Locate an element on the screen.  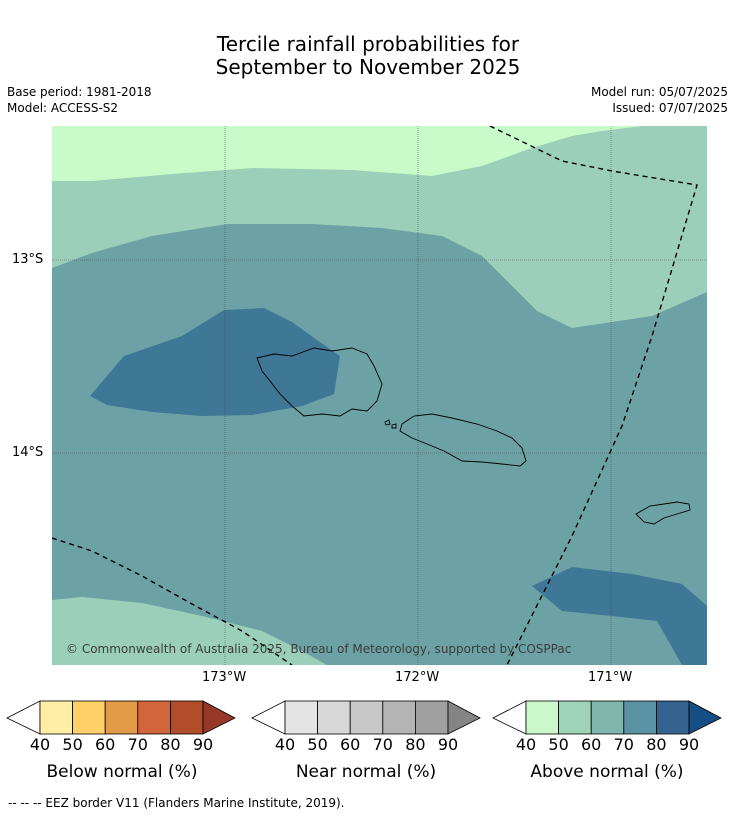
region-above-70-80-west is located at coordinates (215, 362).